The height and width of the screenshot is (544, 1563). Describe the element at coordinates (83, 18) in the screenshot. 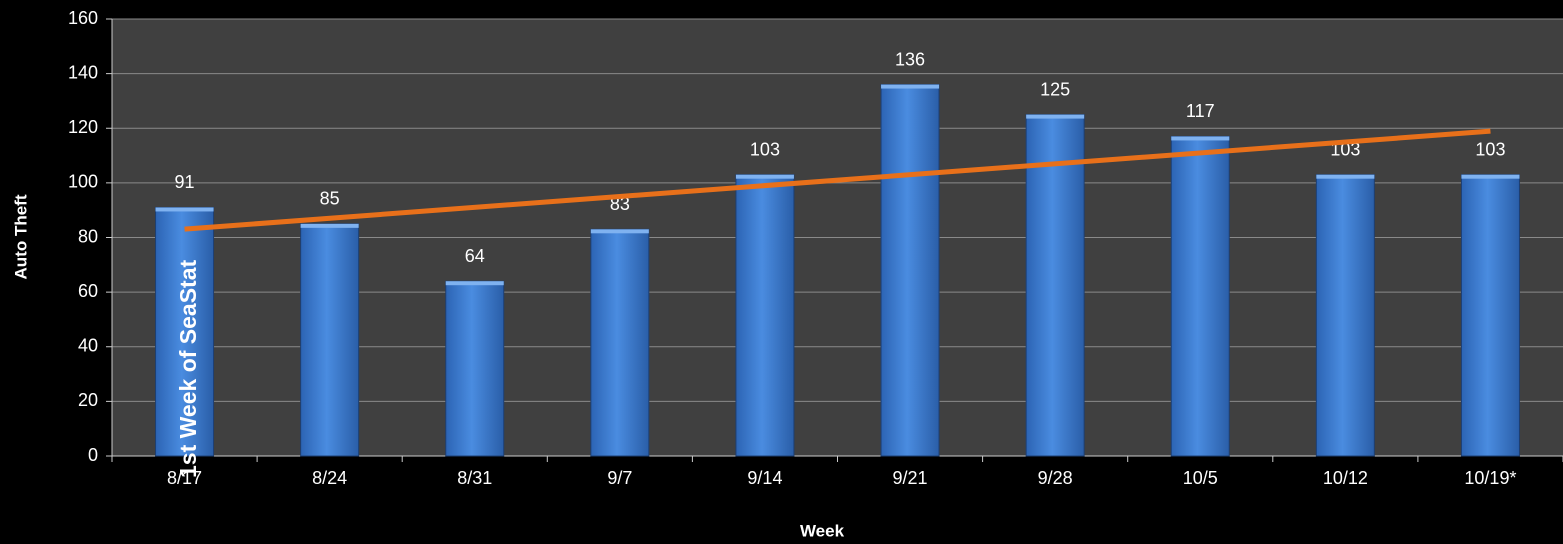

I see `y-tick-label: 160` at that location.